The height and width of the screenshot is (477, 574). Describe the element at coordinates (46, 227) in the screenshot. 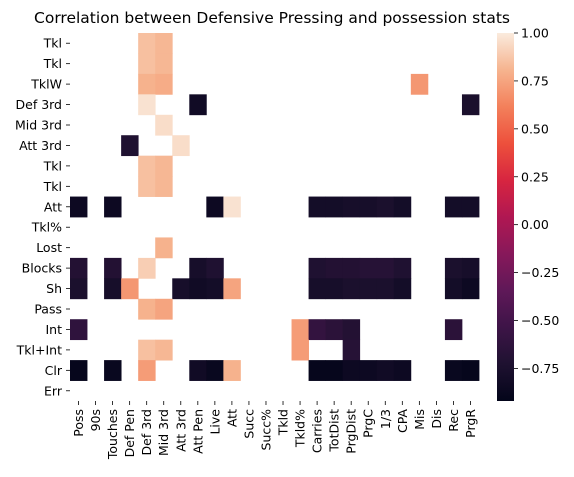

I see `y-tick-label: Tkl%` at that location.